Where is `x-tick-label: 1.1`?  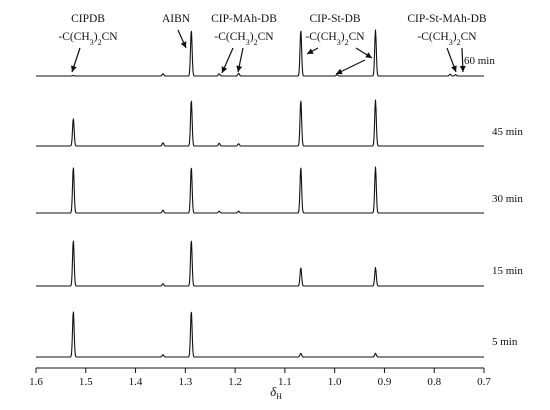
x-tick-label: 1.1 is located at coordinates (285, 382).